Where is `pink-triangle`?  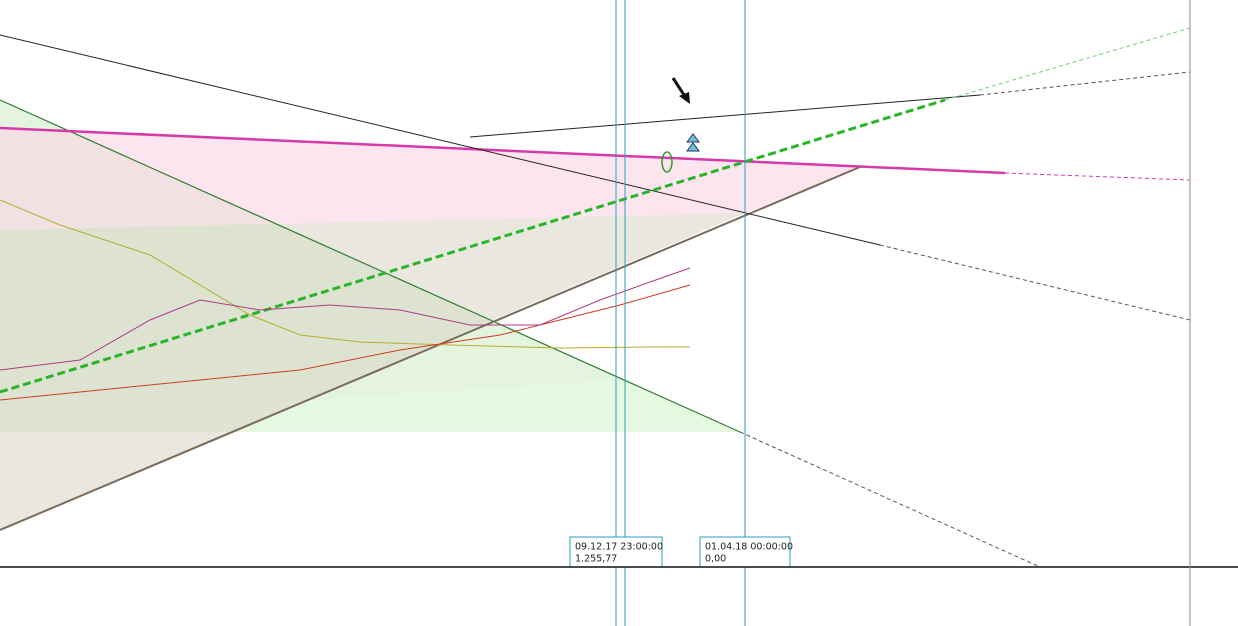 pink-triangle is located at coordinates (430, 179).